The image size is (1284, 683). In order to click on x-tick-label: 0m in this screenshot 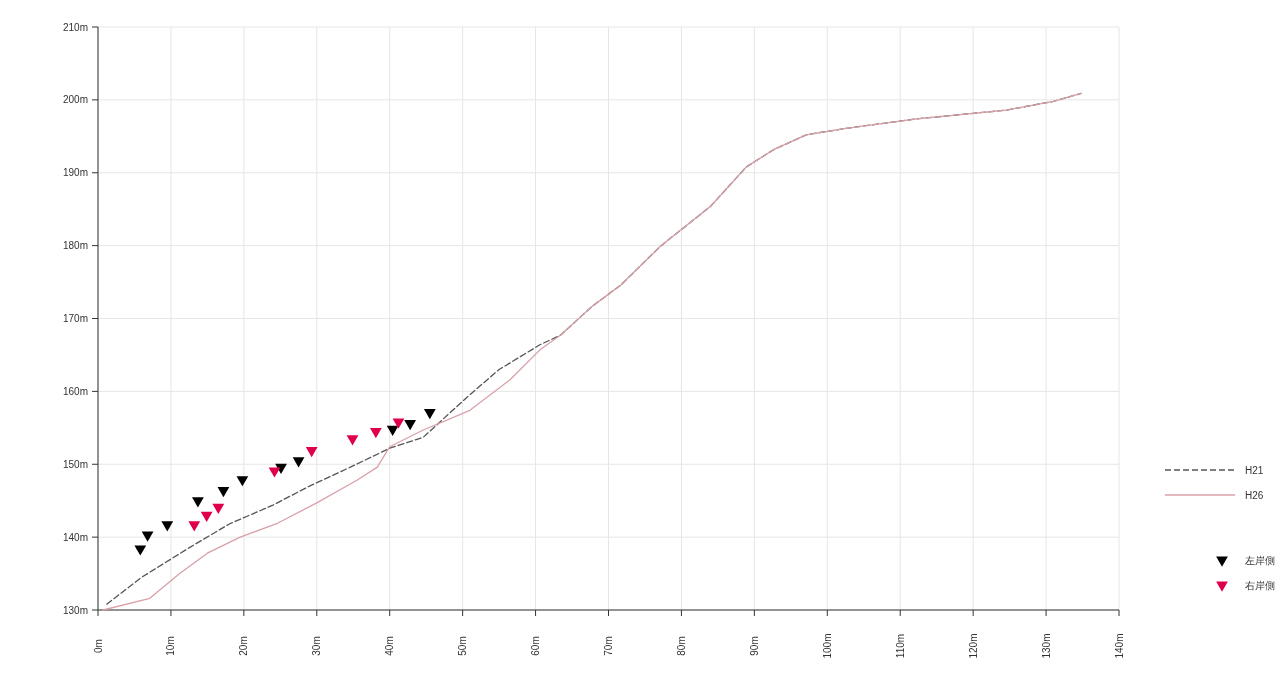, I will do `click(98, 646)`.